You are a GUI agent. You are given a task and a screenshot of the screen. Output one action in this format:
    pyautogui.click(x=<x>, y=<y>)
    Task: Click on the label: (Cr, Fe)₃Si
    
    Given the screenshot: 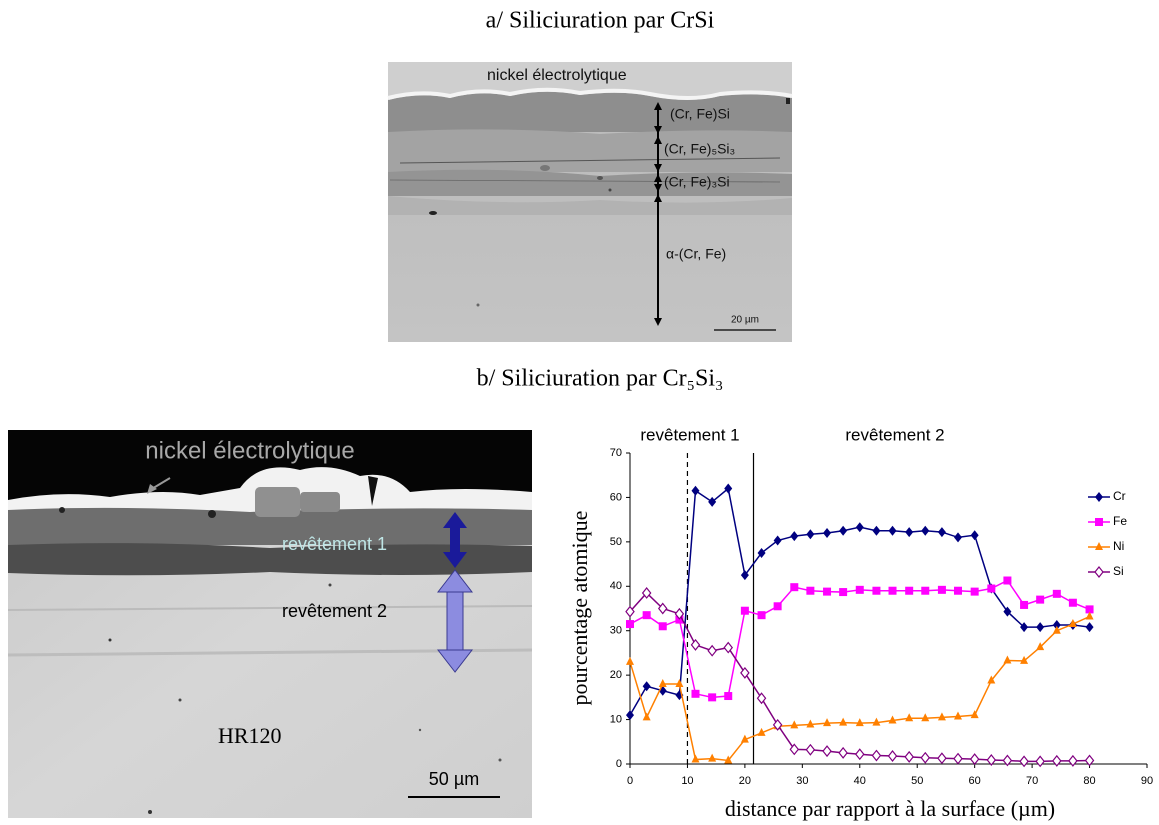 What is the action you would take?
    pyautogui.click(x=697, y=182)
    